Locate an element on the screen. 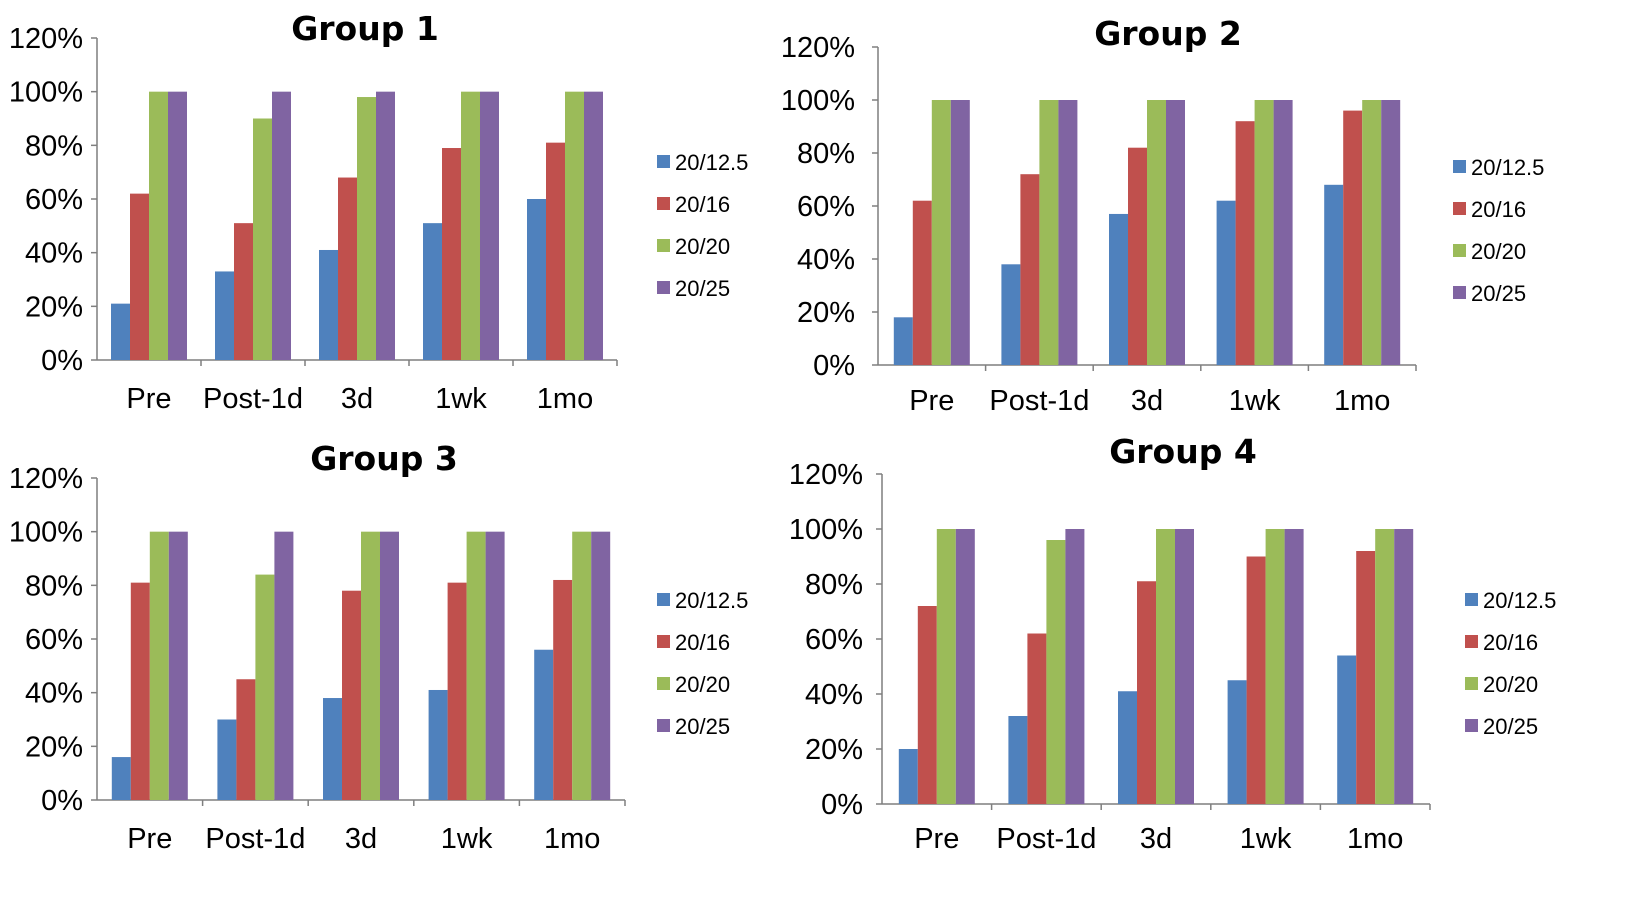 The height and width of the screenshot is (903, 1643). x-tick-label: 3d is located at coordinates (361, 839).